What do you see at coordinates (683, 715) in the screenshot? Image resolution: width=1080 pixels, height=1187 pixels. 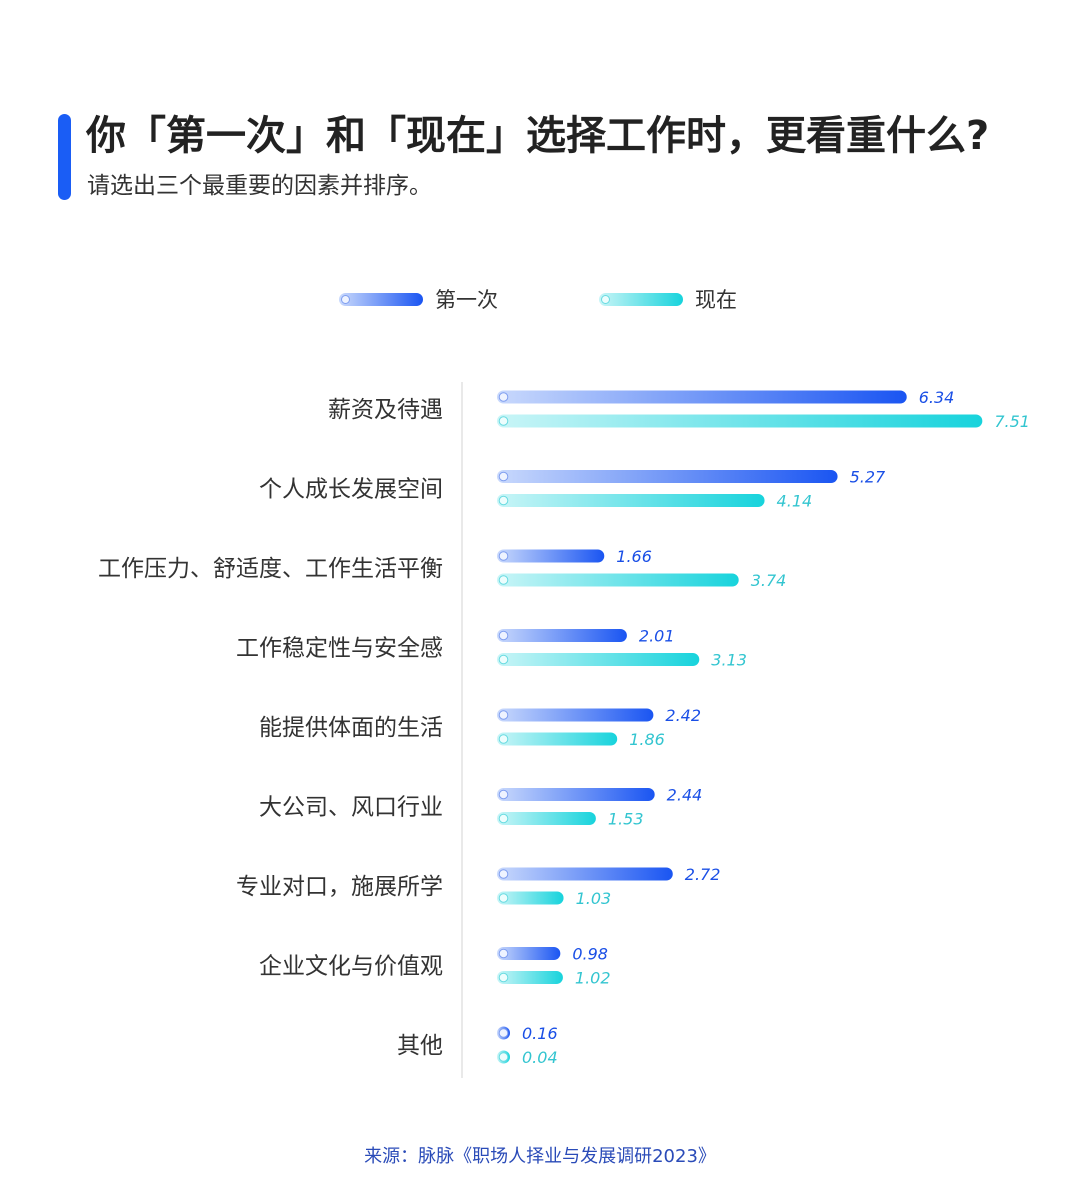 I see `data-label-first: 2.42` at bounding box center [683, 715].